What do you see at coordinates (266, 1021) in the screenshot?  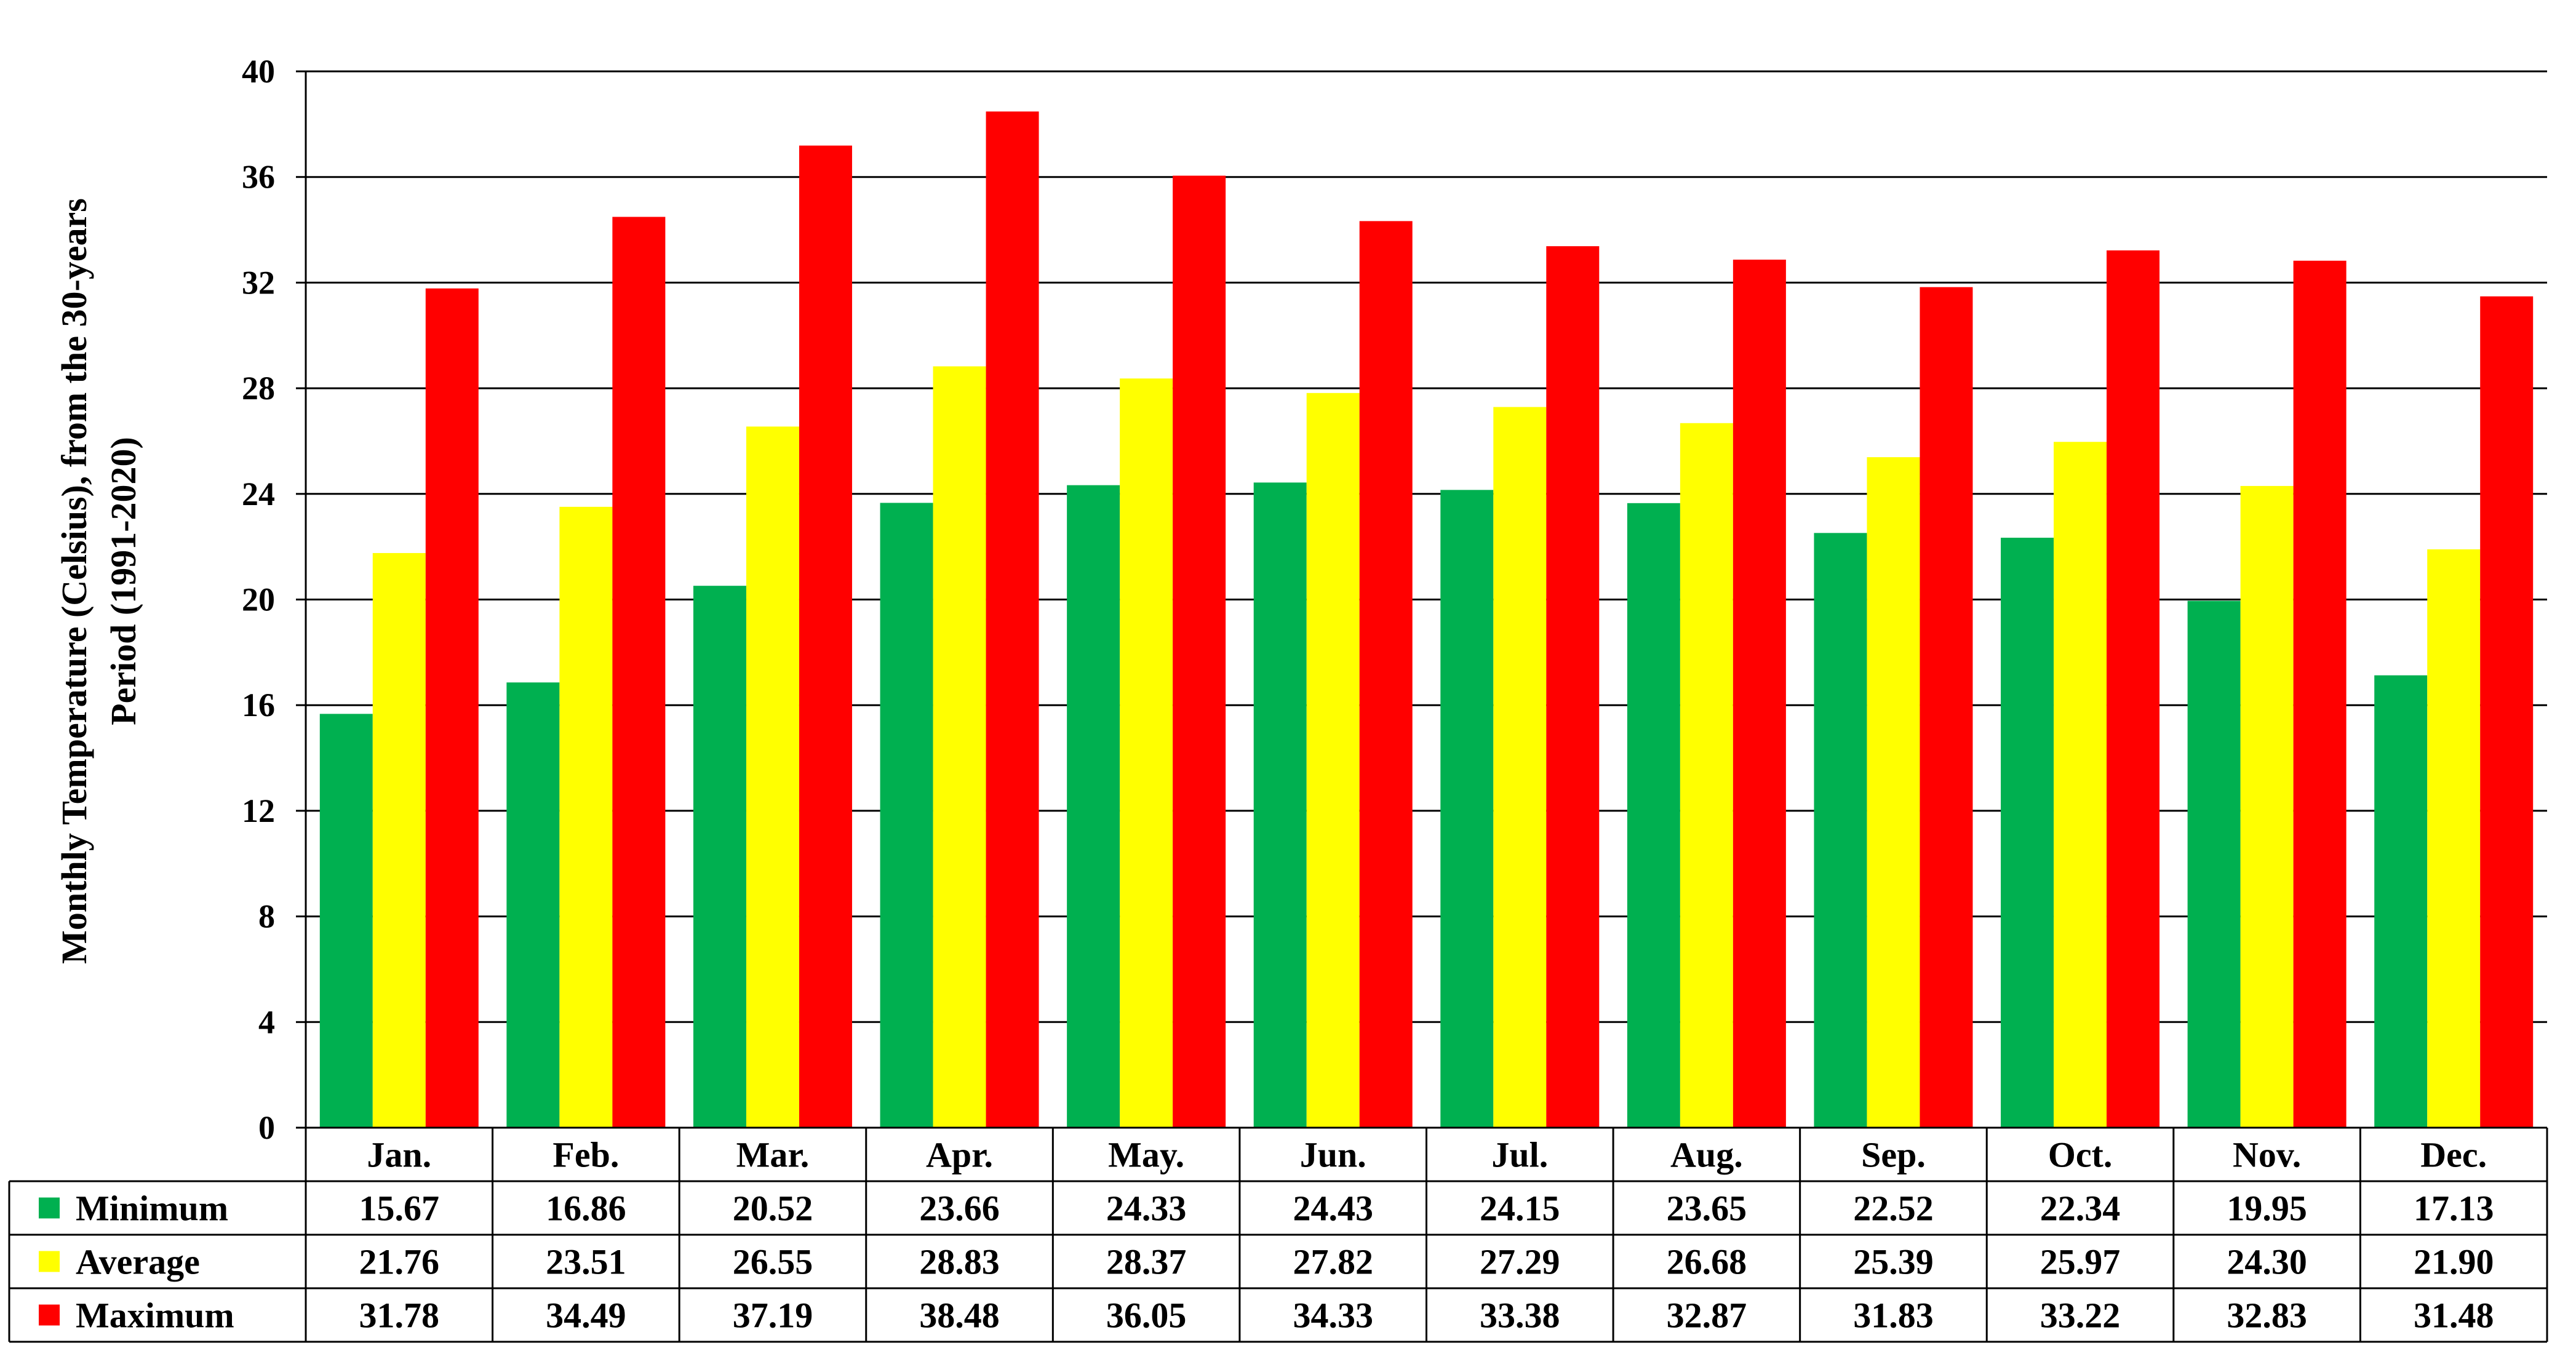 I see `y-tick-label: 4` at bounding box center [266, 1021].